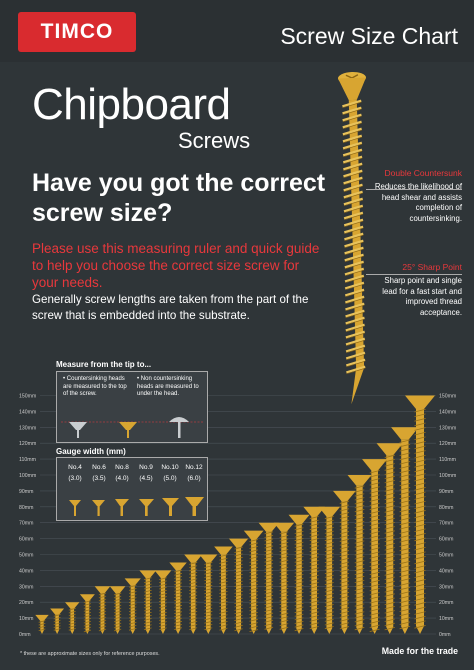  Describe the element at coordinates (446, 587) in the screenshot. I see `ruler-tick-label: 30mm` at that location.